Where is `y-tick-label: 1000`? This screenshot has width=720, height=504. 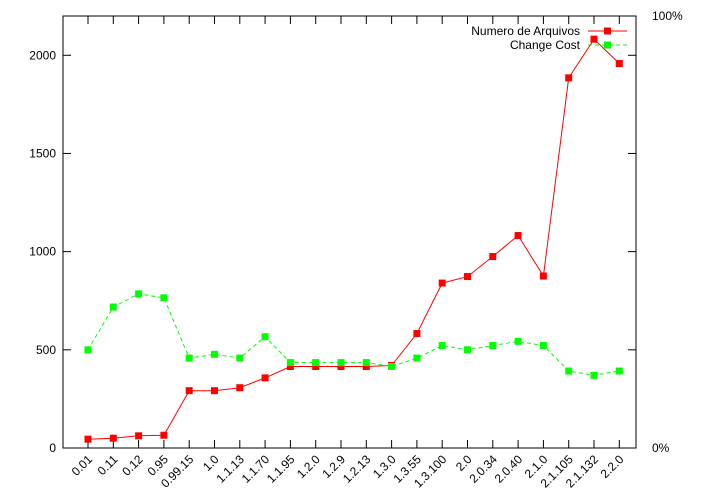
y-tick-label: 1000 is located at coordinates (42, 252).